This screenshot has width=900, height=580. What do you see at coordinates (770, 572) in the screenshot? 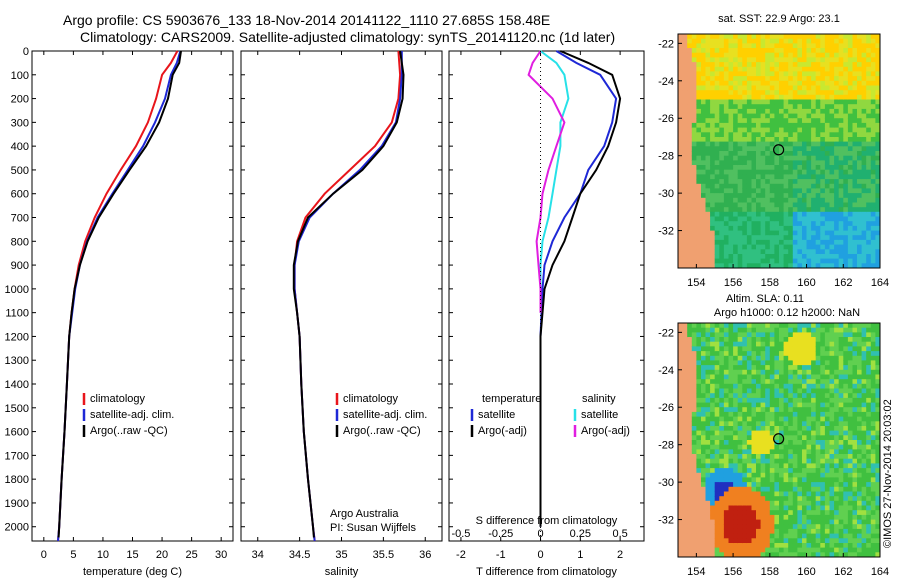
I see `map-x-tick-label: 158` at bounding box center [770, 572].